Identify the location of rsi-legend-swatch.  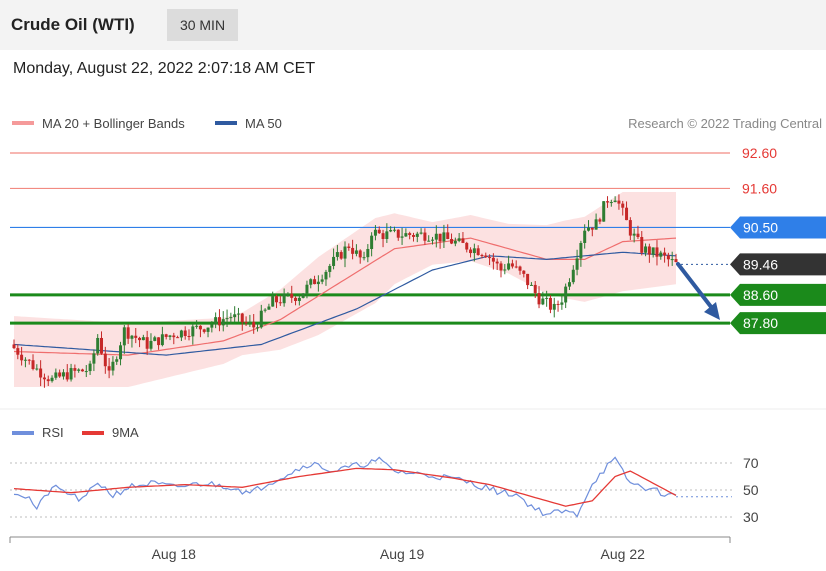
(23, 433).